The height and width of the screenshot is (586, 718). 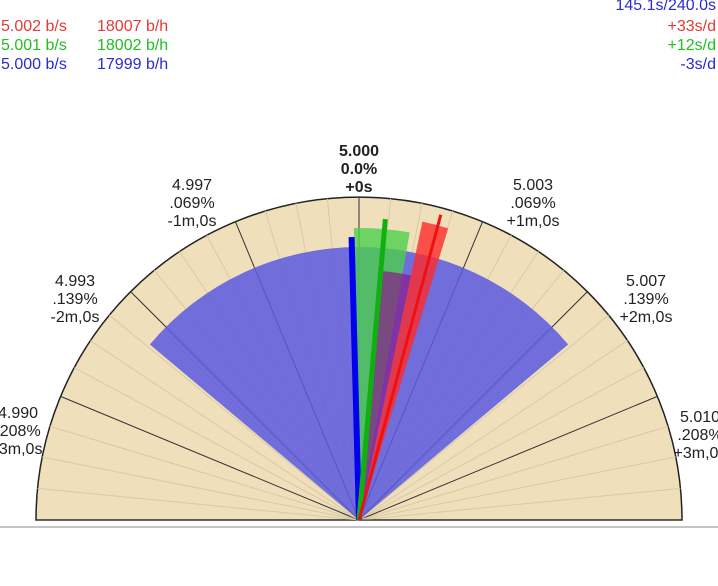 What do you see at coordinates (692, 45) in the screenshot?
I see `reading-drift: +12s/d` at bounding box center [692, 45].